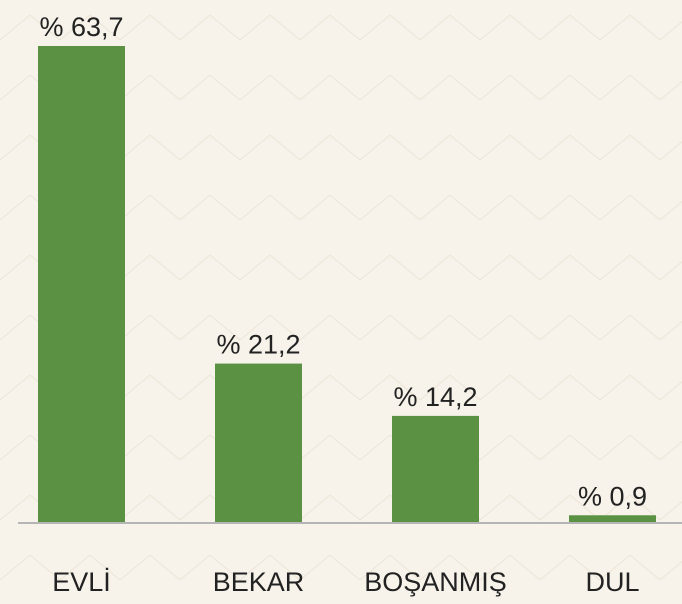 This screenshot has height=604, width=682. I want to click on value-label: % 63,7, so click(81, 27).